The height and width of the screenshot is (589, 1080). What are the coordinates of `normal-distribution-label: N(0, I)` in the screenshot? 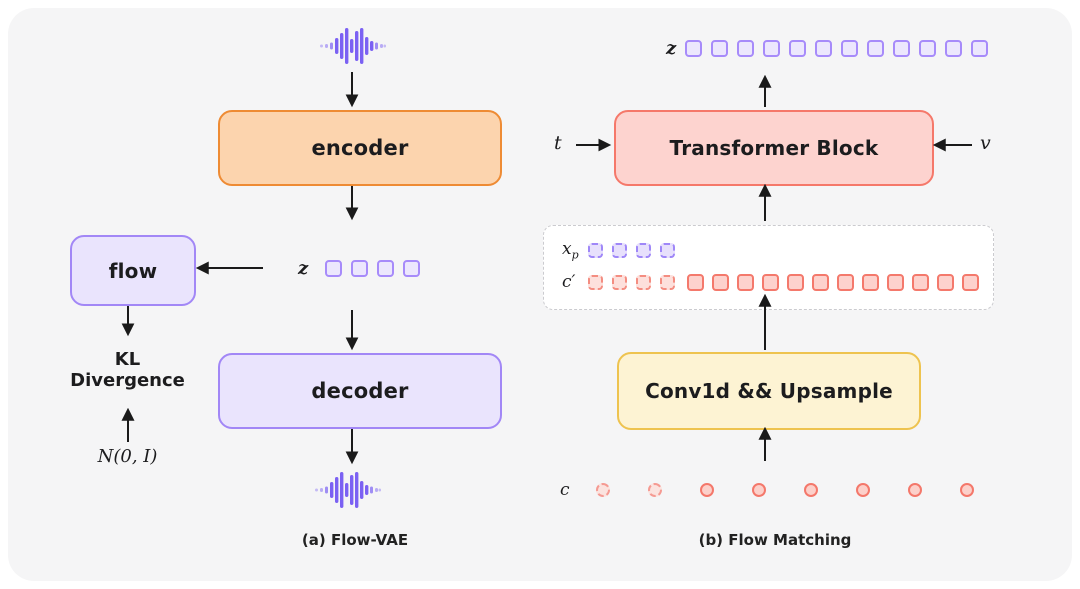 It's located at (127, 456).